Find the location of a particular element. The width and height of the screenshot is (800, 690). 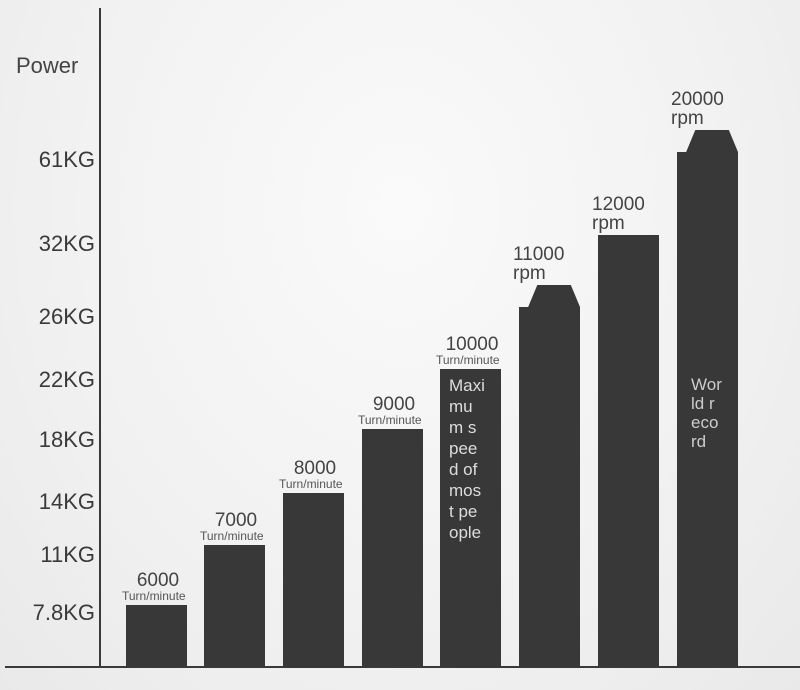

y-tick-label: 32KG is located at coordinates (66, 243).